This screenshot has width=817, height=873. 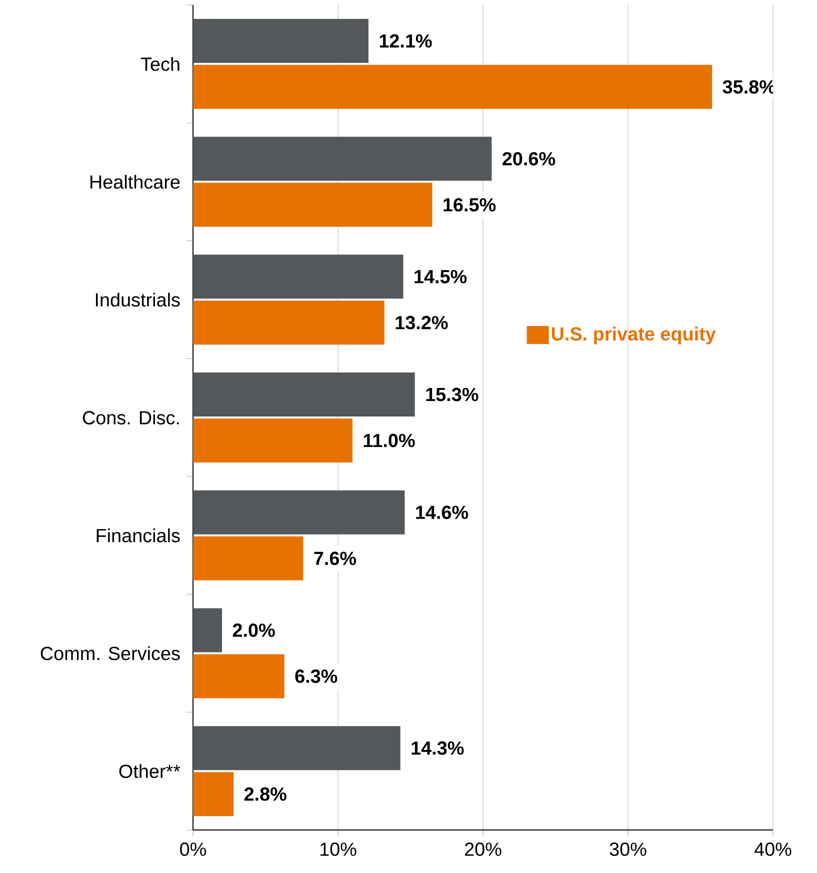 I want to click on data-label: 2.0%, so click(x=253, y=630).